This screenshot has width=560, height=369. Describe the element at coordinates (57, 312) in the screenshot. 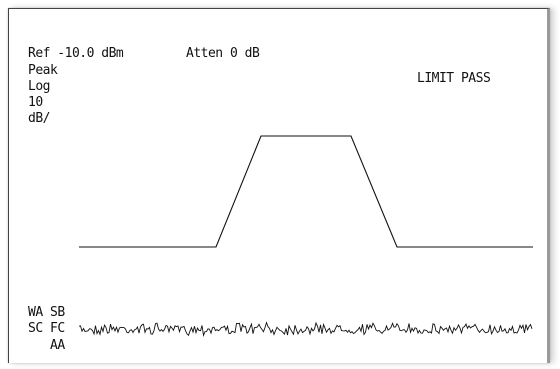

I see `annotation-sb: SB` at that location.